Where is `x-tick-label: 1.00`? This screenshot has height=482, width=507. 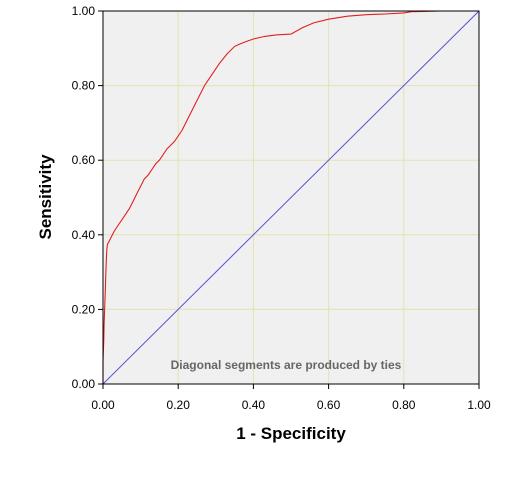 x-tick-label: 1.00 is located at coordinates (479, 405).